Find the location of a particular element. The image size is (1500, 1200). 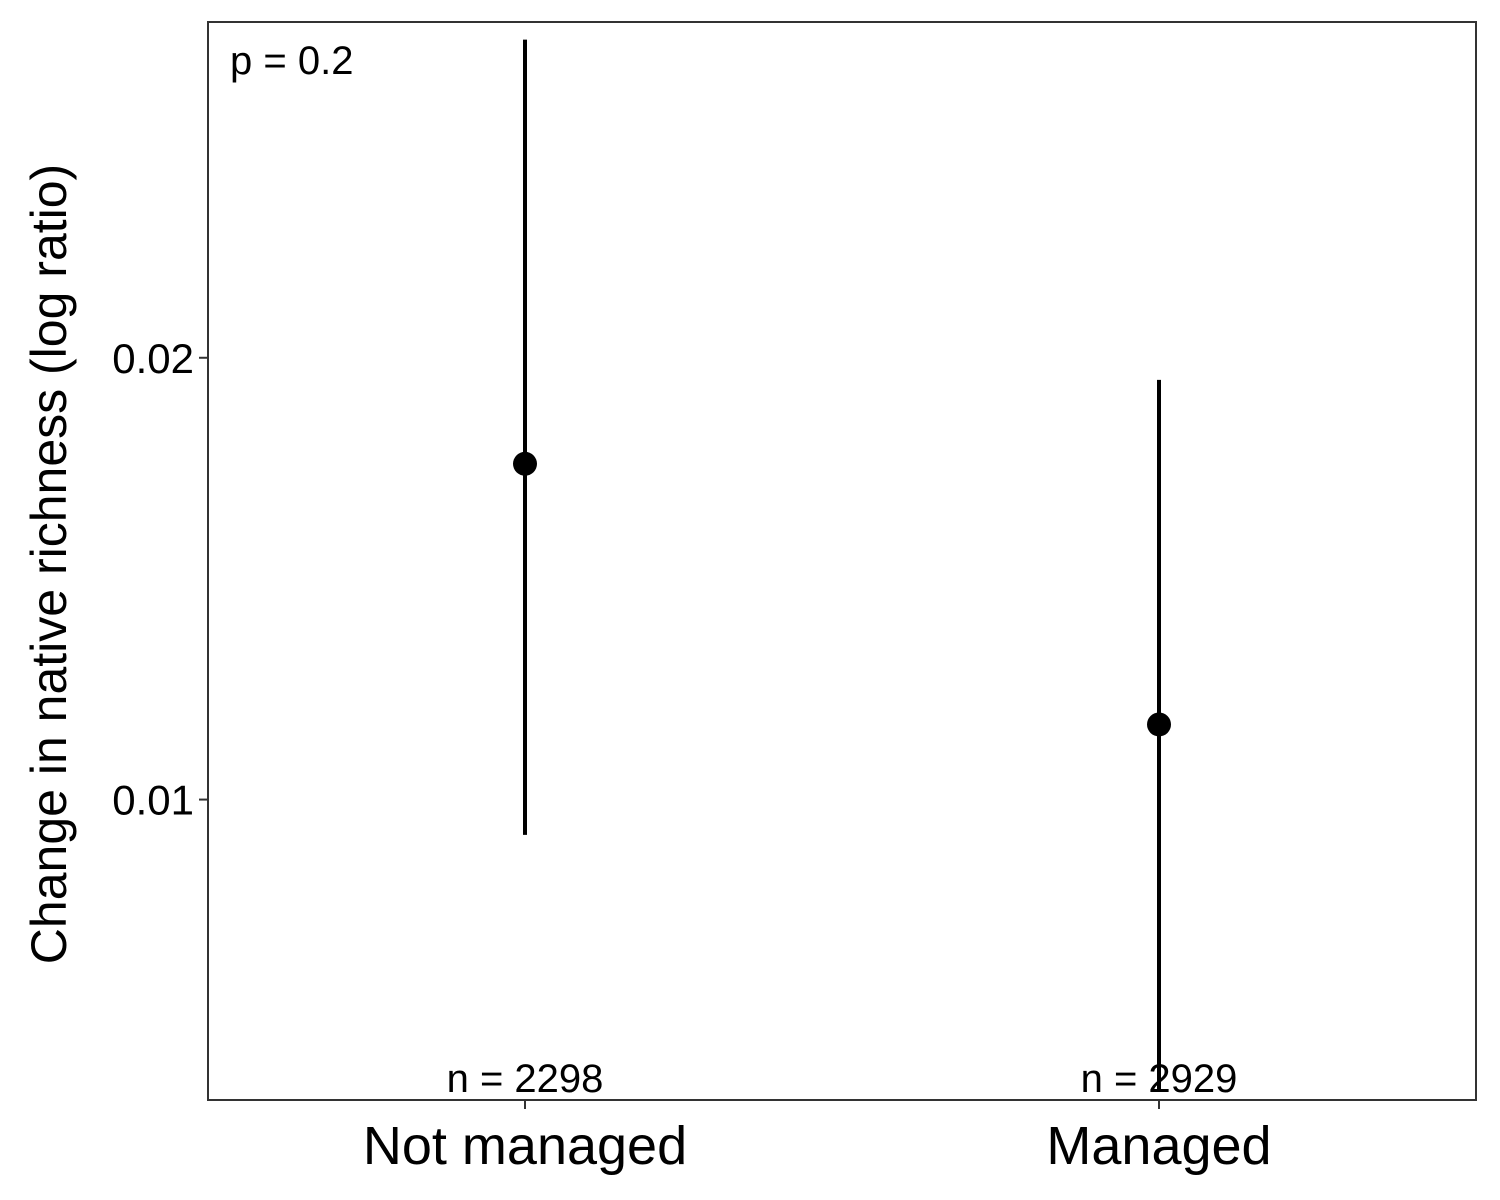

y-tick-label: 0.02 is located at coordinates (153, 358).